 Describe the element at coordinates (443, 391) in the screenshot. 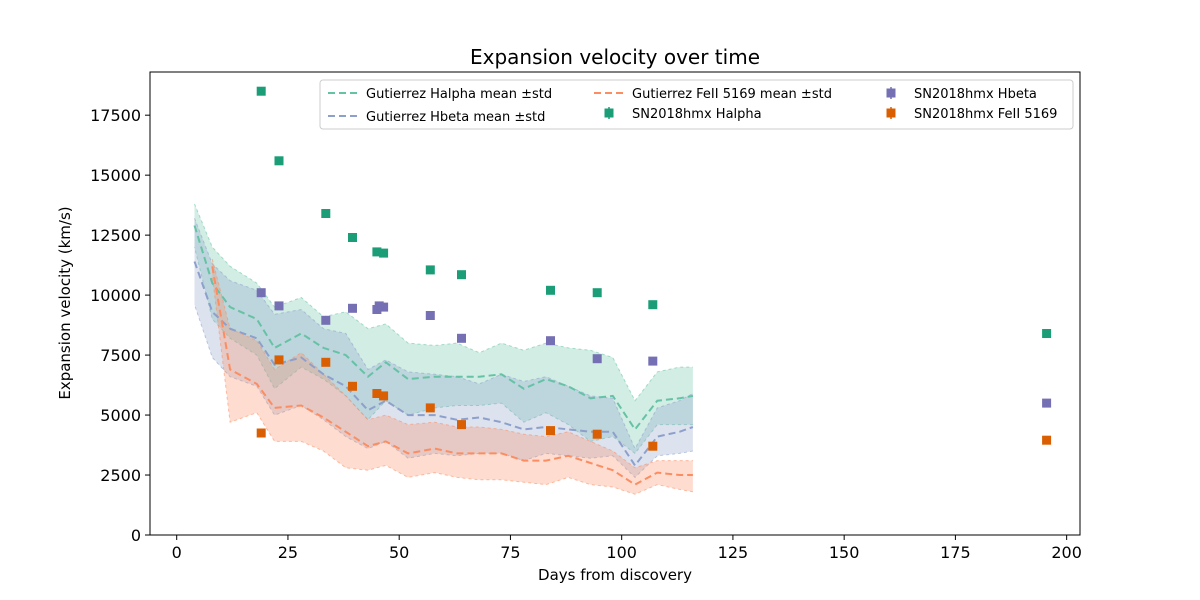

I see `band-1-lower-edge` at that location.